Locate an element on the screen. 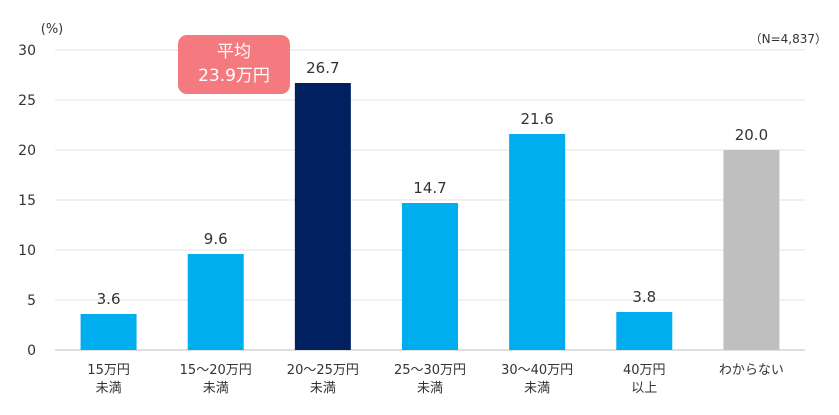 Image resolution: width=839 pixels, height=415 pixels. x-tick-label: わからない is located at coordinates (751, 370).